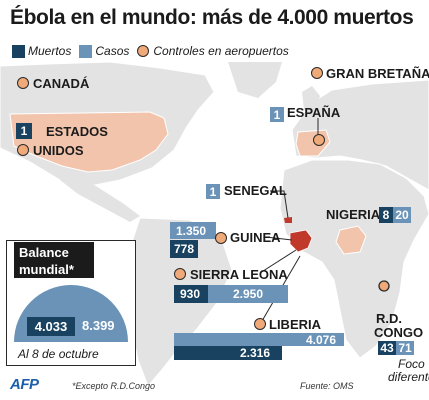 Image resolution: width=429 pixels, height=400 pixels. What do you see at coordinates (319, 140) in the screenshot?
I see `spain-airport-marker` at bounding box center [319, 140].